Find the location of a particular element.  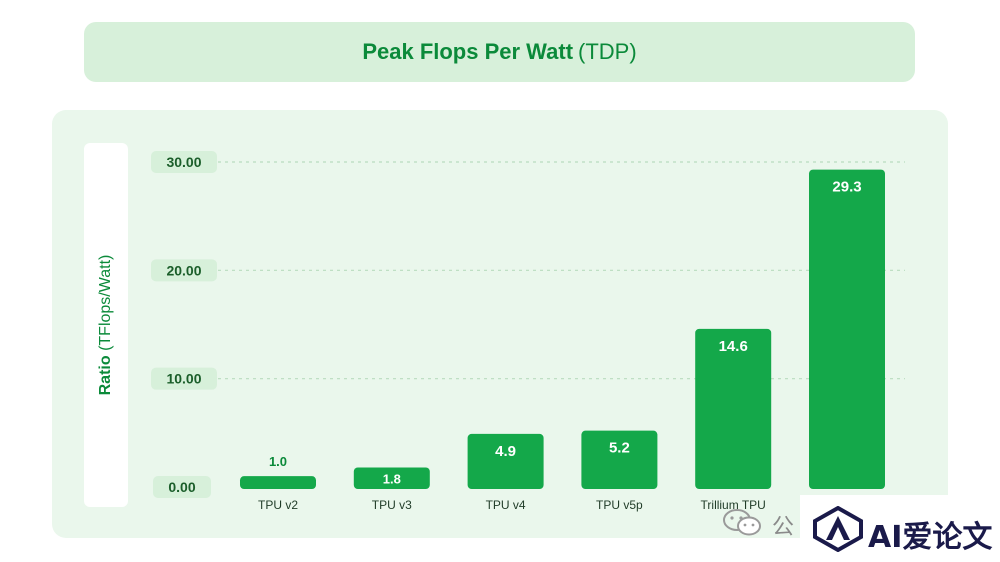

x-tick-label: TPU v4 is located at coordinates (506, 505).